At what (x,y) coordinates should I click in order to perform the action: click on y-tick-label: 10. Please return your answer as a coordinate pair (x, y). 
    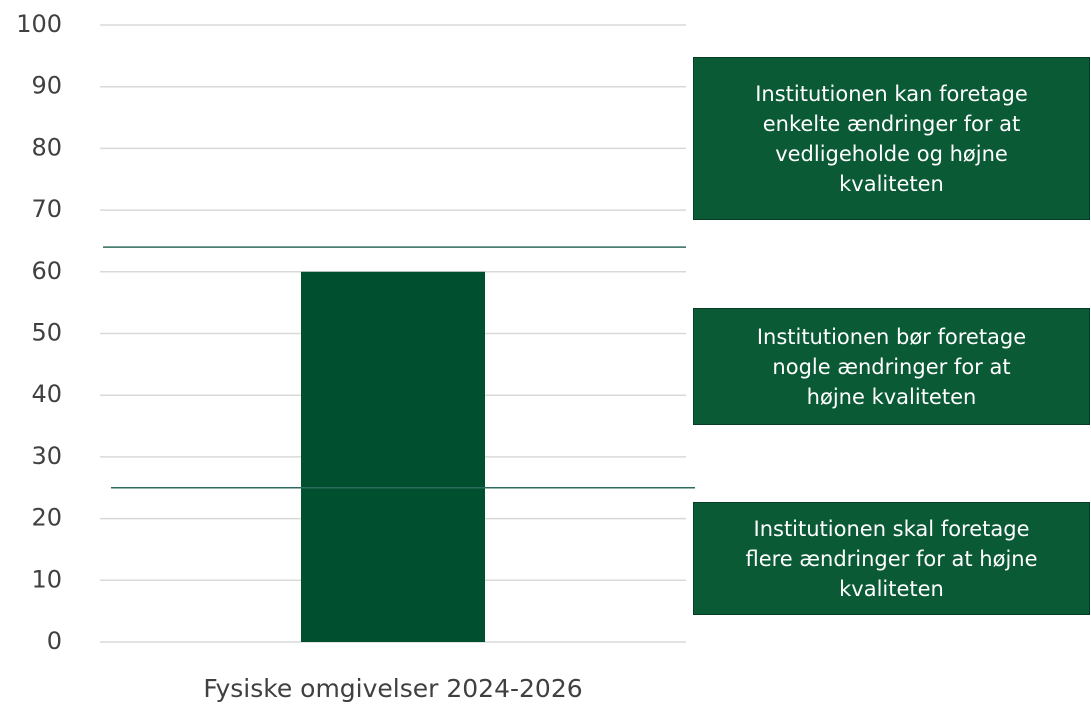
    Looking at the image, I should click on (46, 579).